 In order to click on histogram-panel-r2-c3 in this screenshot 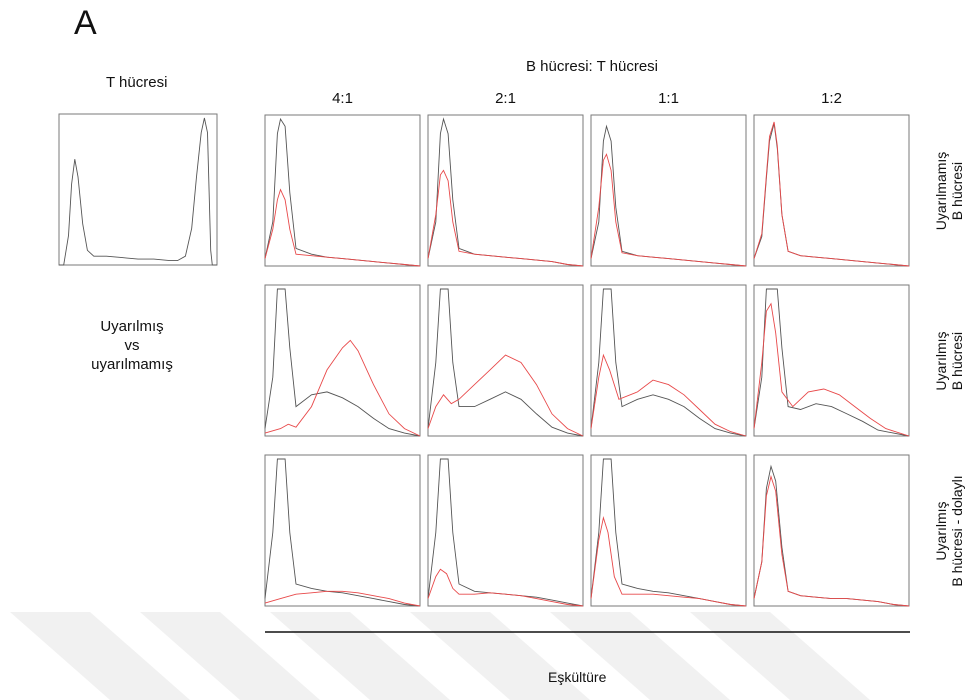, I will do `click(668, 360)`.